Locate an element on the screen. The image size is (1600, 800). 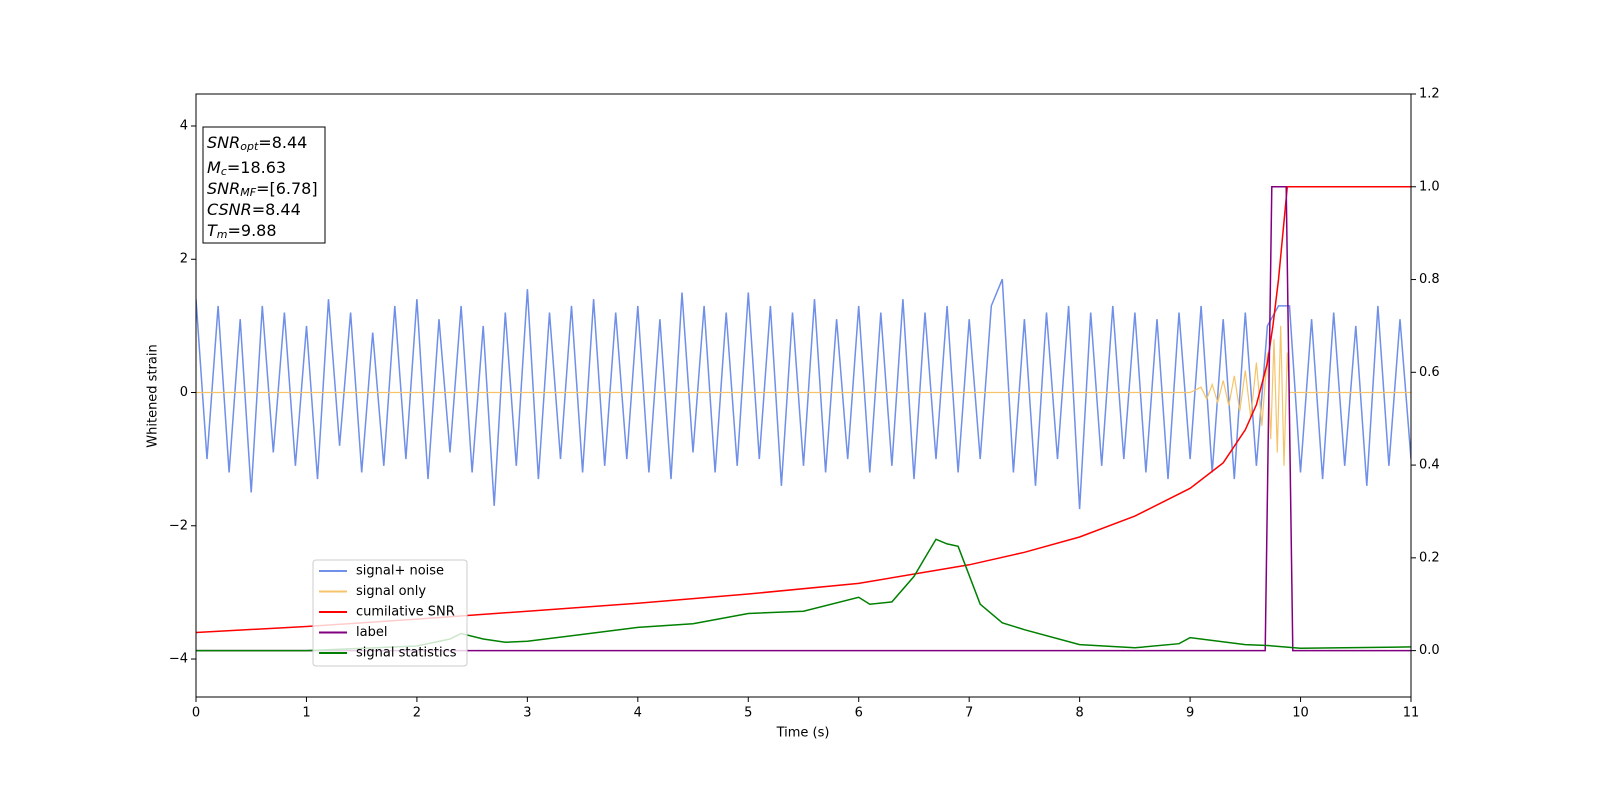
y2-tick-label: 1.0 is located at coordinates (1429, 186).